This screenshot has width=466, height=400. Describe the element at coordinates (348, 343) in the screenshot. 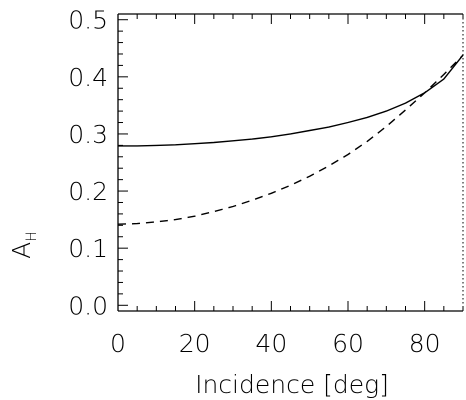

I see `x-tick-label: 60` at that location.